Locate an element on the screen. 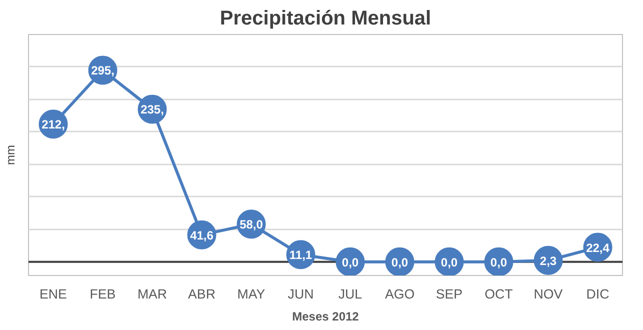 Image resolution: width=643 pixels, height=330 pixels. x-tick-label: OCT is located at coordinates (498, 294).